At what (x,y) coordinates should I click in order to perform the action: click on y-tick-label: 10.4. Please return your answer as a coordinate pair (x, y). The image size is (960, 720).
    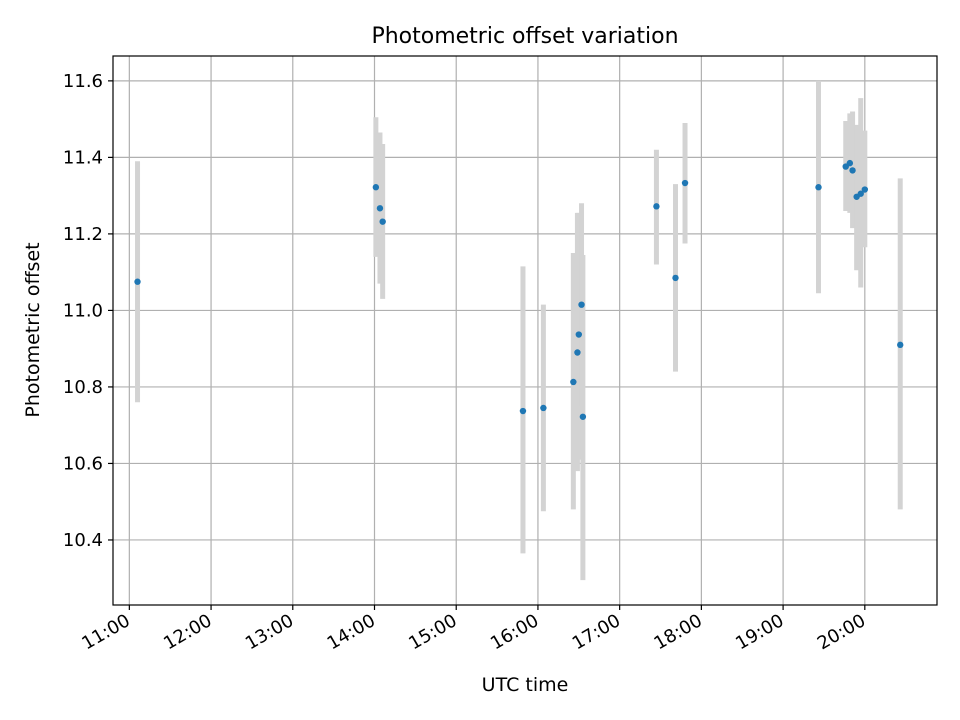
    Looking at the image, I should click on (83, 540).